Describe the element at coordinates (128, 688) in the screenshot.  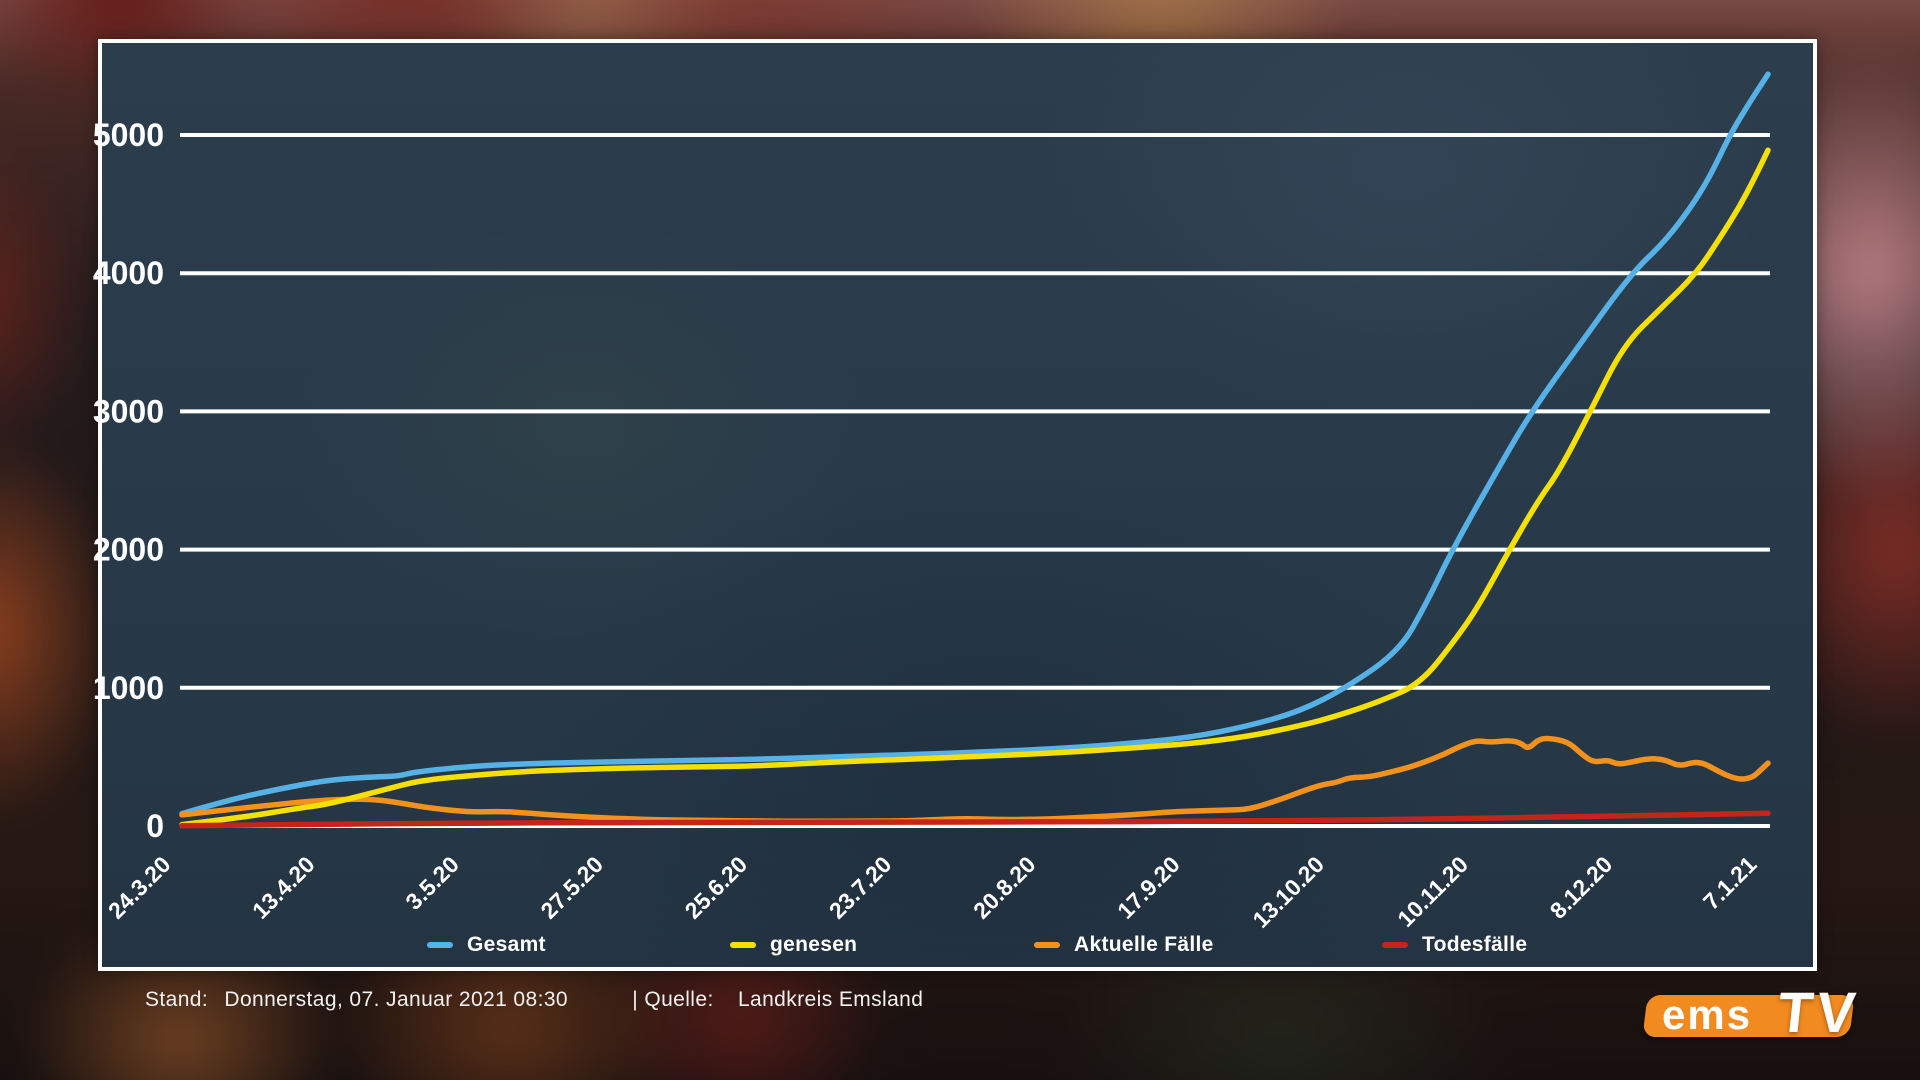
I see `y-tick-label-1000: 1000` at that location.